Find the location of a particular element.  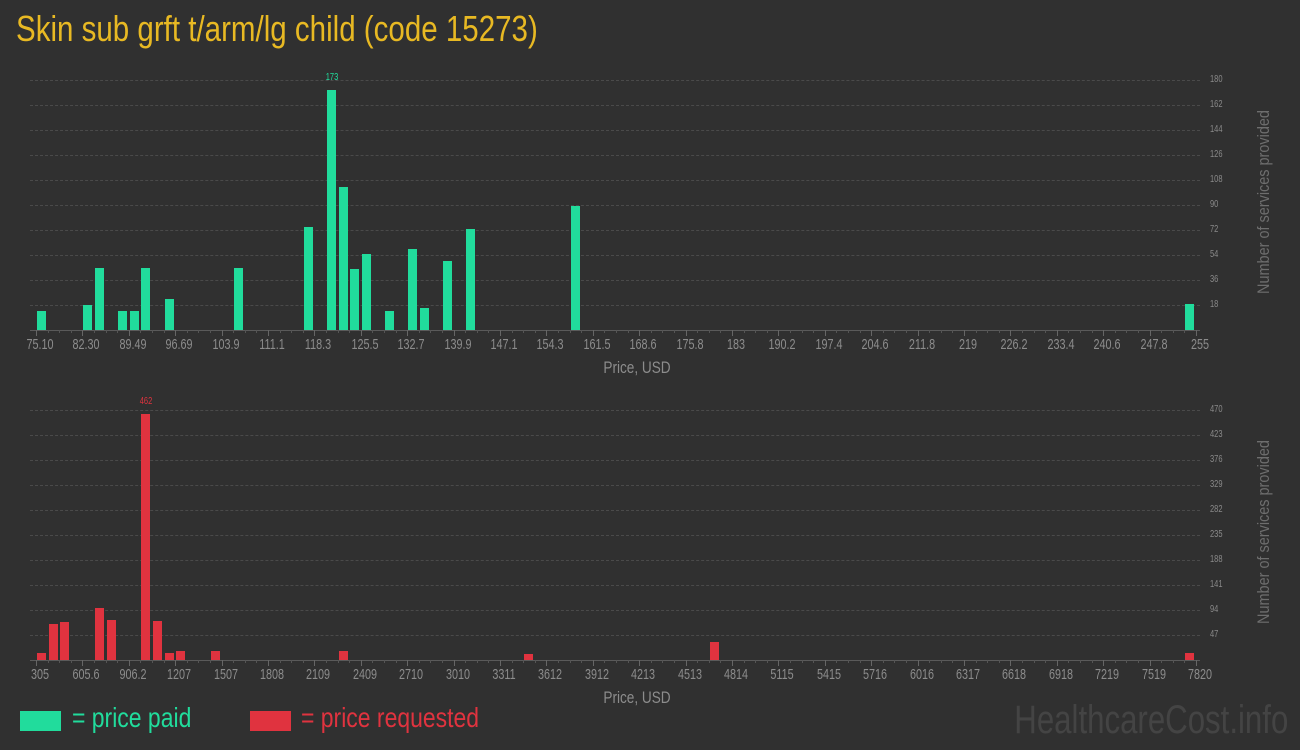

y-tick-label: 470 is located at coordinates (1216, 409).